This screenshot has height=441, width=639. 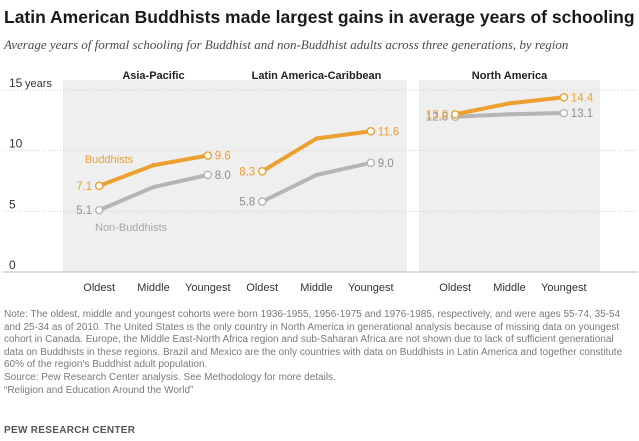 What do you see at coordinates (247, 172) in the screenshot?
I see `buddhists-data-label: 8.3` at bounding box center [247, 172].